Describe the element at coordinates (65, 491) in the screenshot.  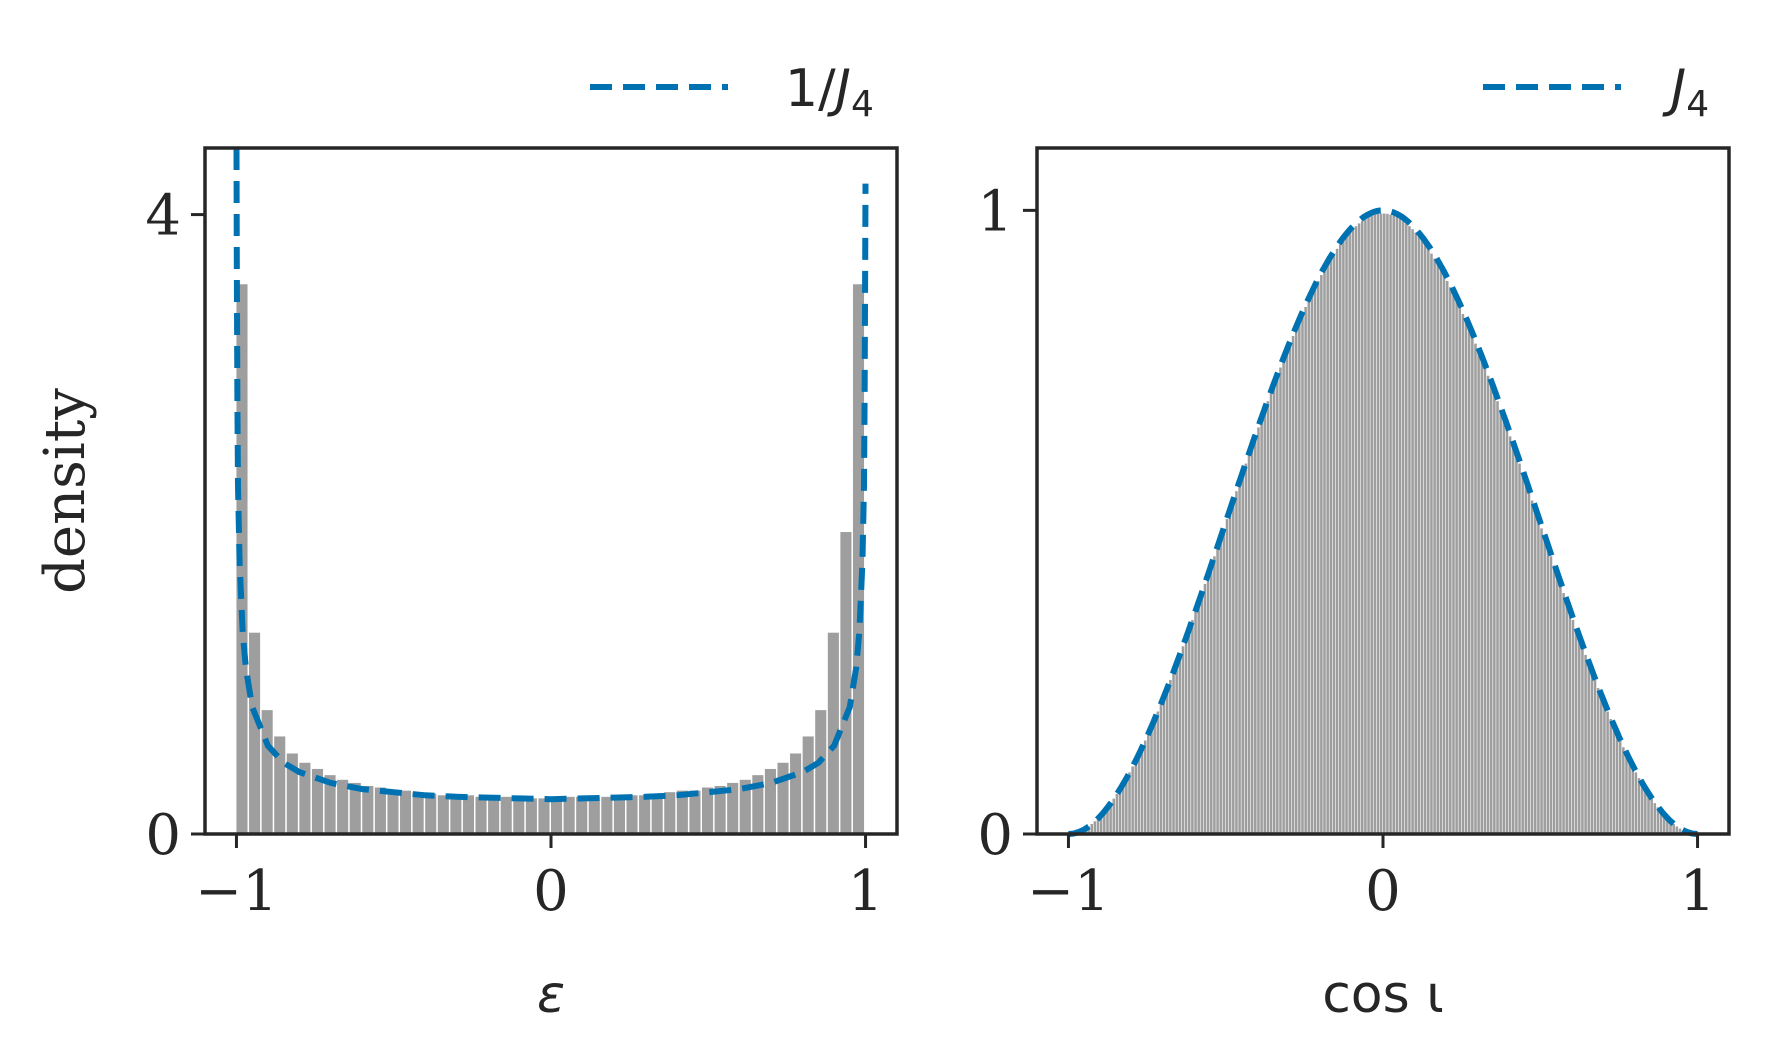
I see `y-axis-label: density` at that location.